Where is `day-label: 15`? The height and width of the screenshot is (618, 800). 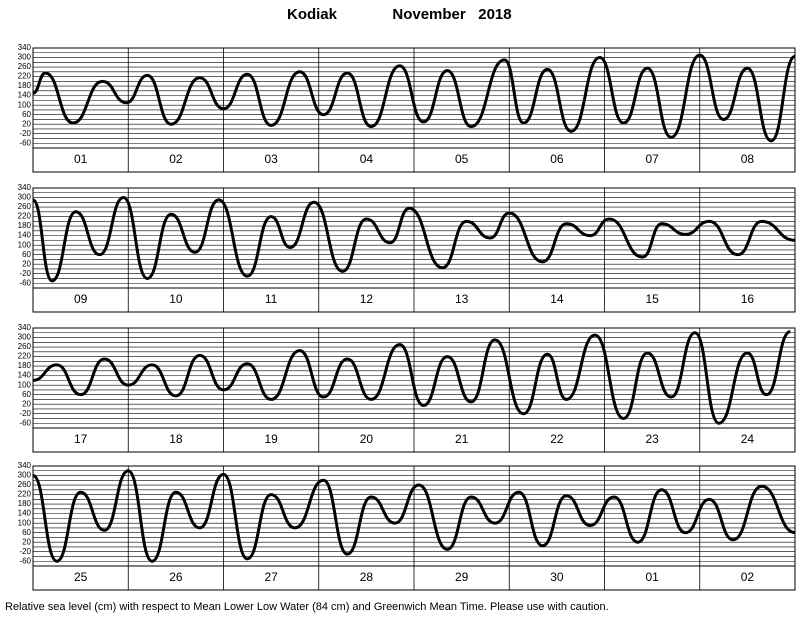 day-label: 15 is located at coordinates (652, 299).